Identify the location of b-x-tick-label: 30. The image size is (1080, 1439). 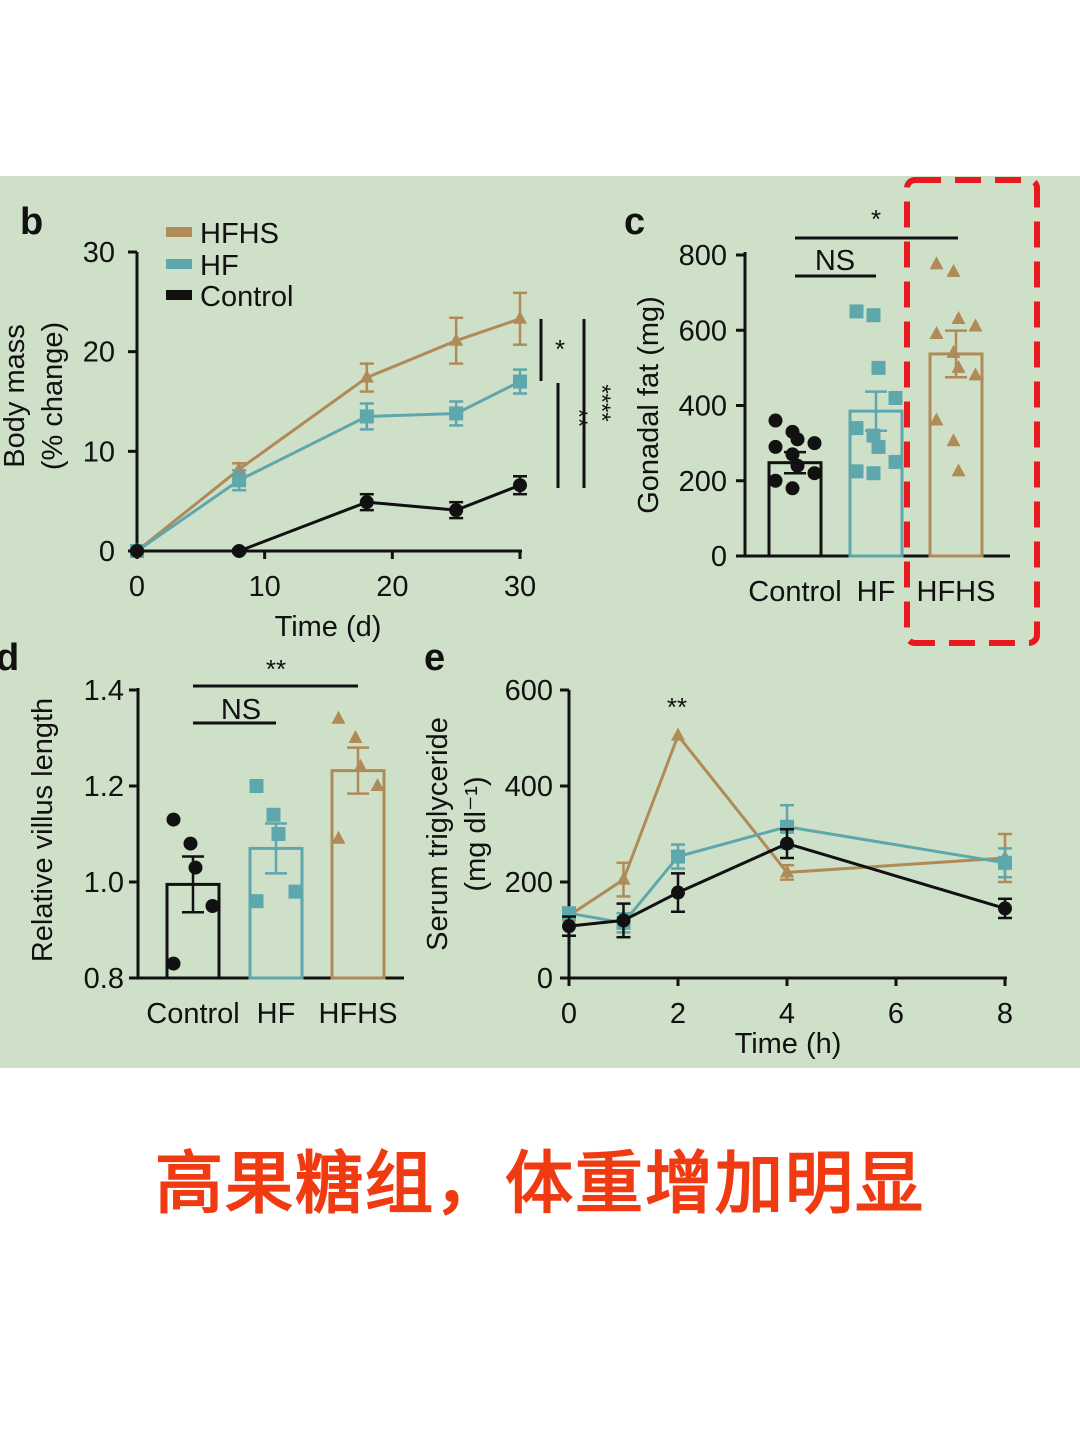
(520, 587).